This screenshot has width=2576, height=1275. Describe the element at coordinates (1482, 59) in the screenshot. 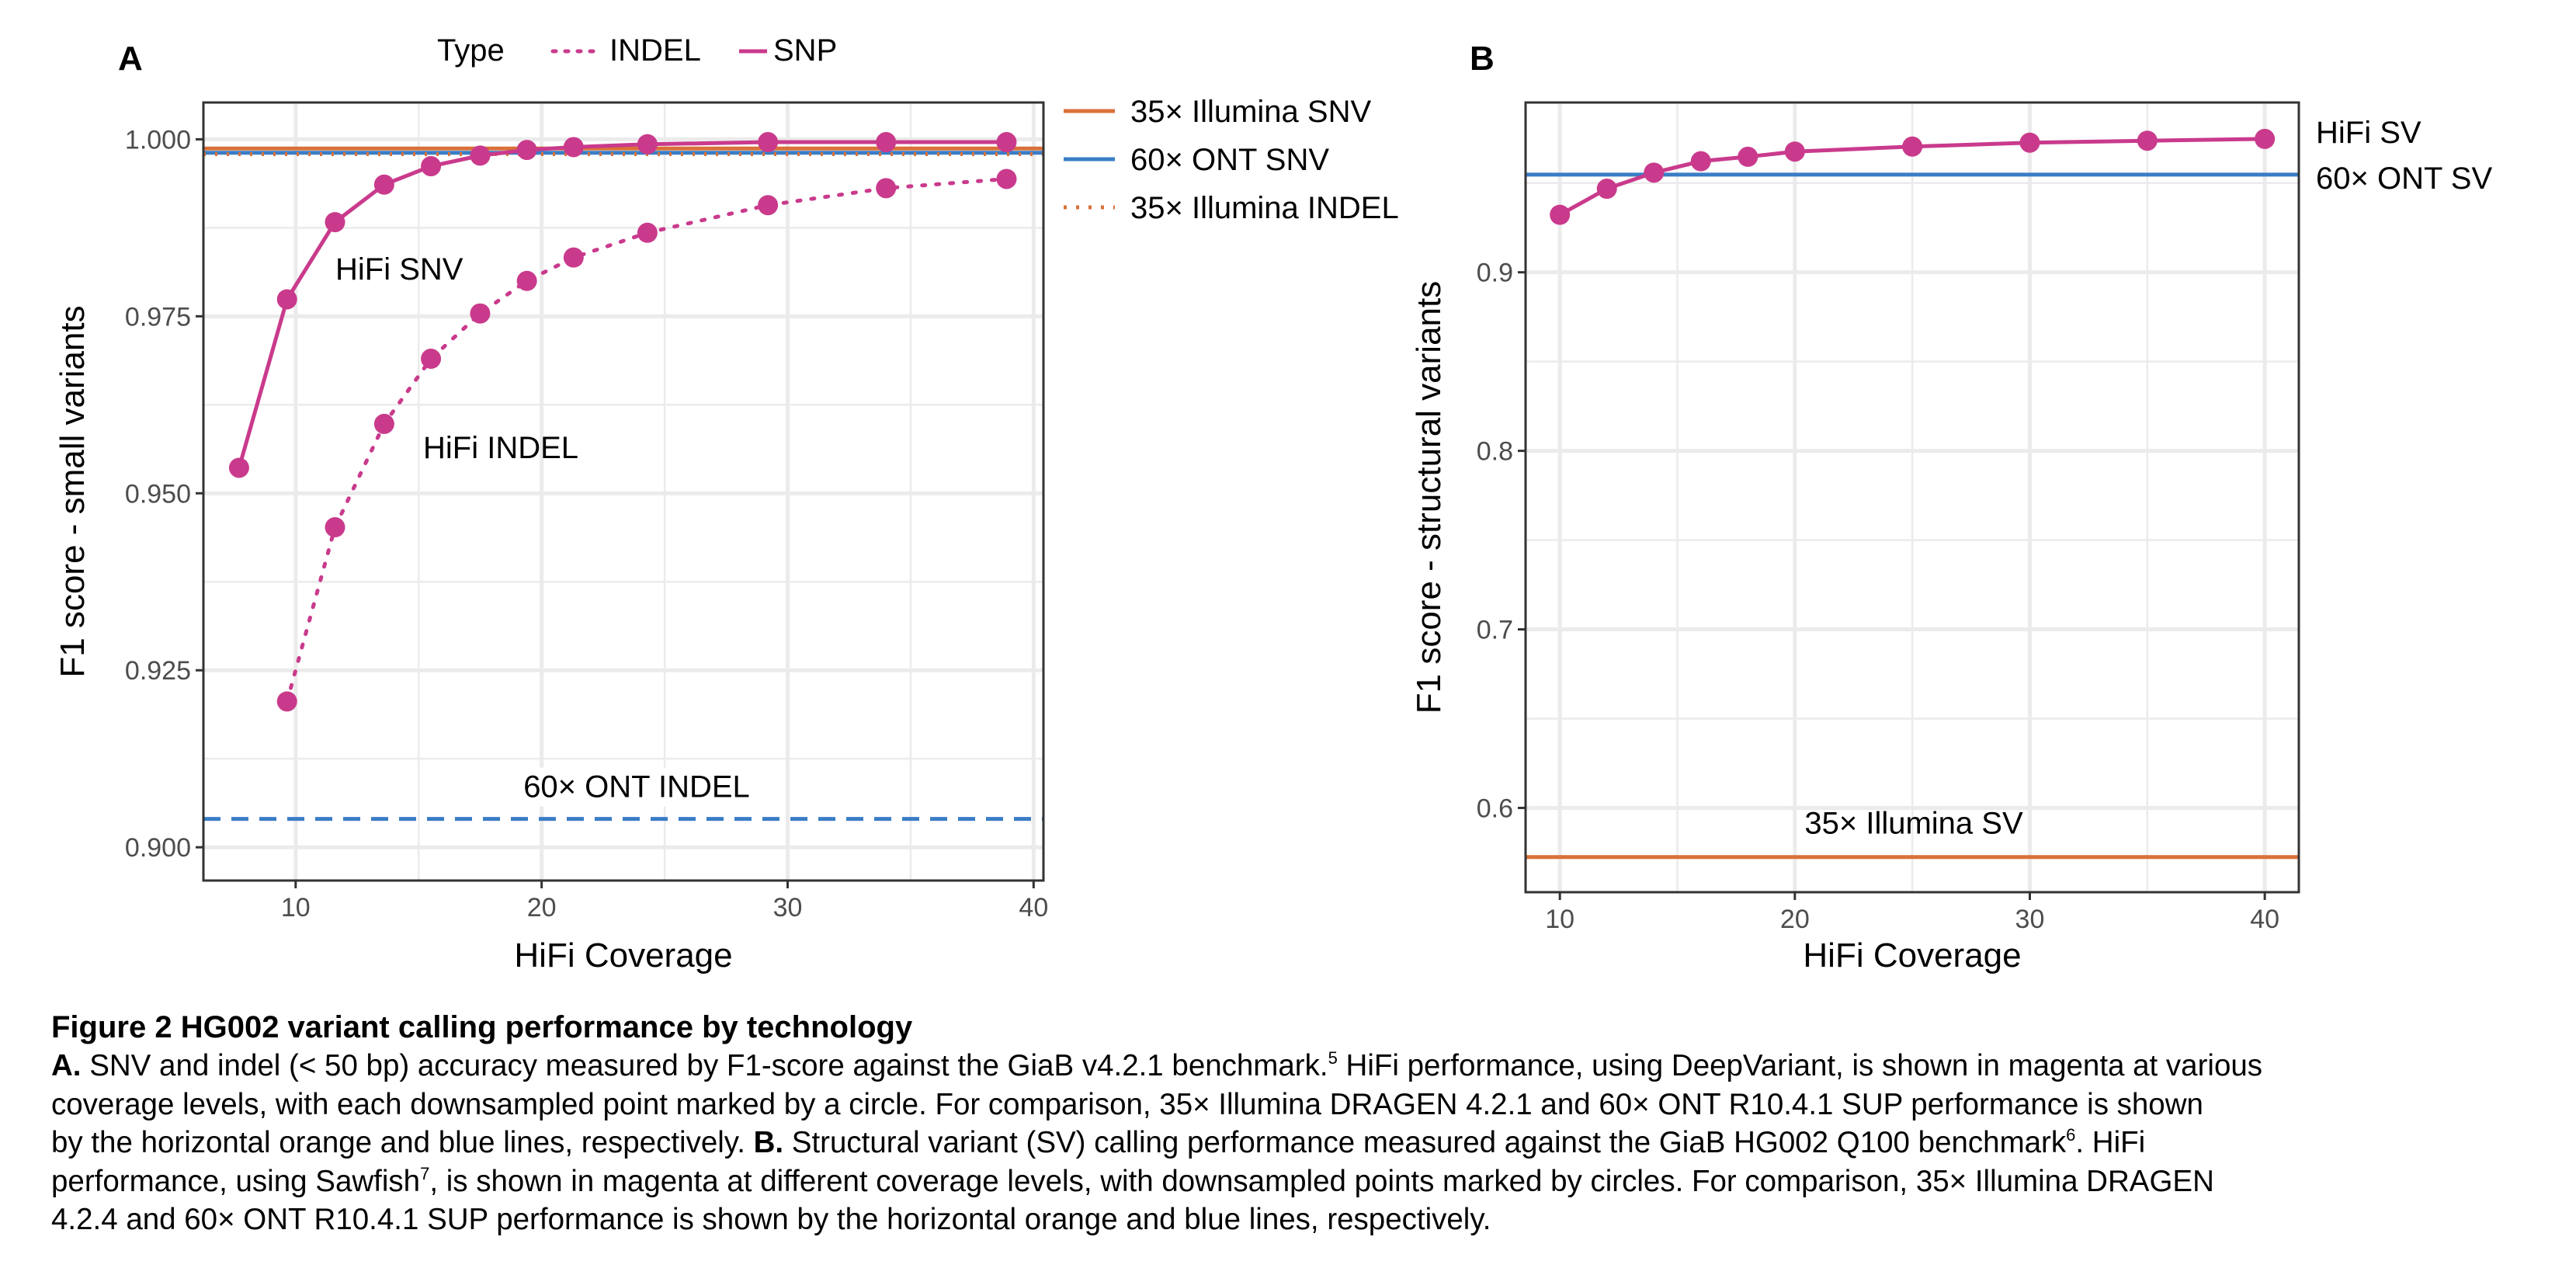

I see `panel-label: B` at that location.